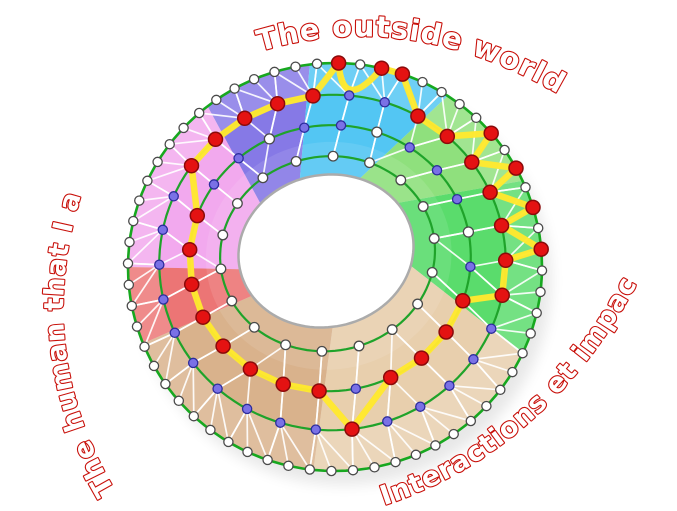  I want to click on inner-ring-circle, so click(327, 253).